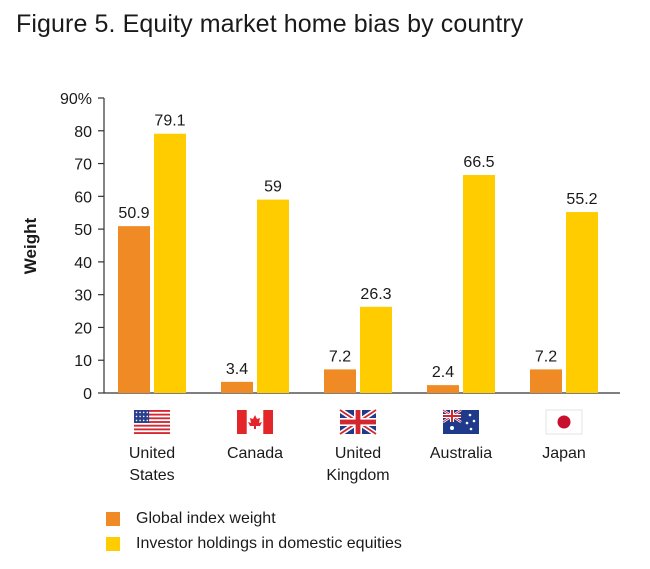  Describe the element at coordinates (83, 296) in the screenshot. I see `y-tick-label-30: 30` at that location.